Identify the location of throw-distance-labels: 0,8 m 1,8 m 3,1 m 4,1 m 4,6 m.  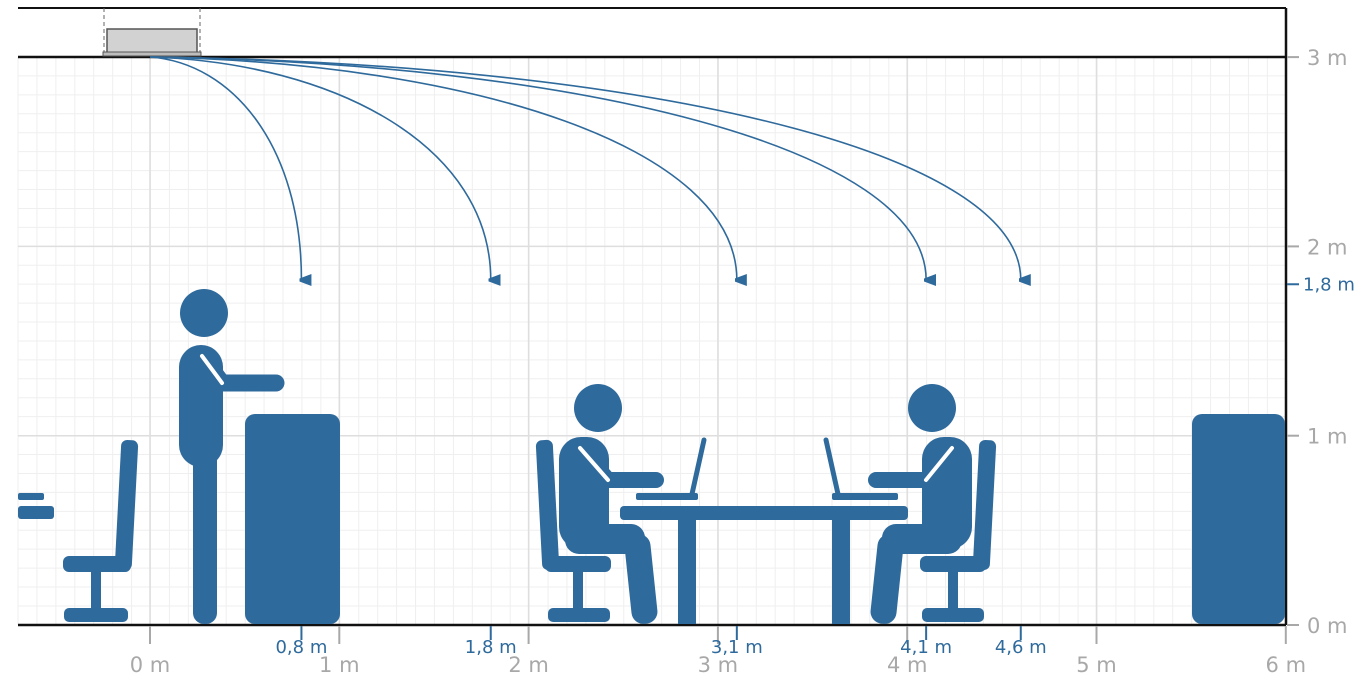
(661, 642).